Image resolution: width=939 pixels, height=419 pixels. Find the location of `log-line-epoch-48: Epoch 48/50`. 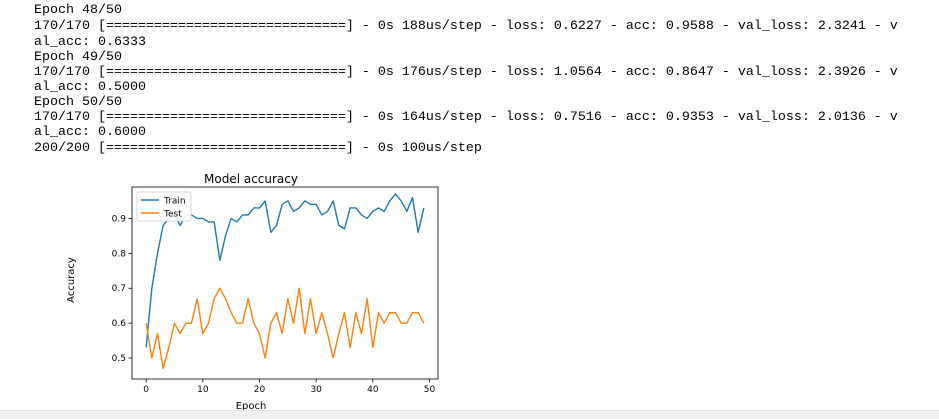

log-line-epoch-48: Epoch 48/50 is located at coordinates (78, 10).